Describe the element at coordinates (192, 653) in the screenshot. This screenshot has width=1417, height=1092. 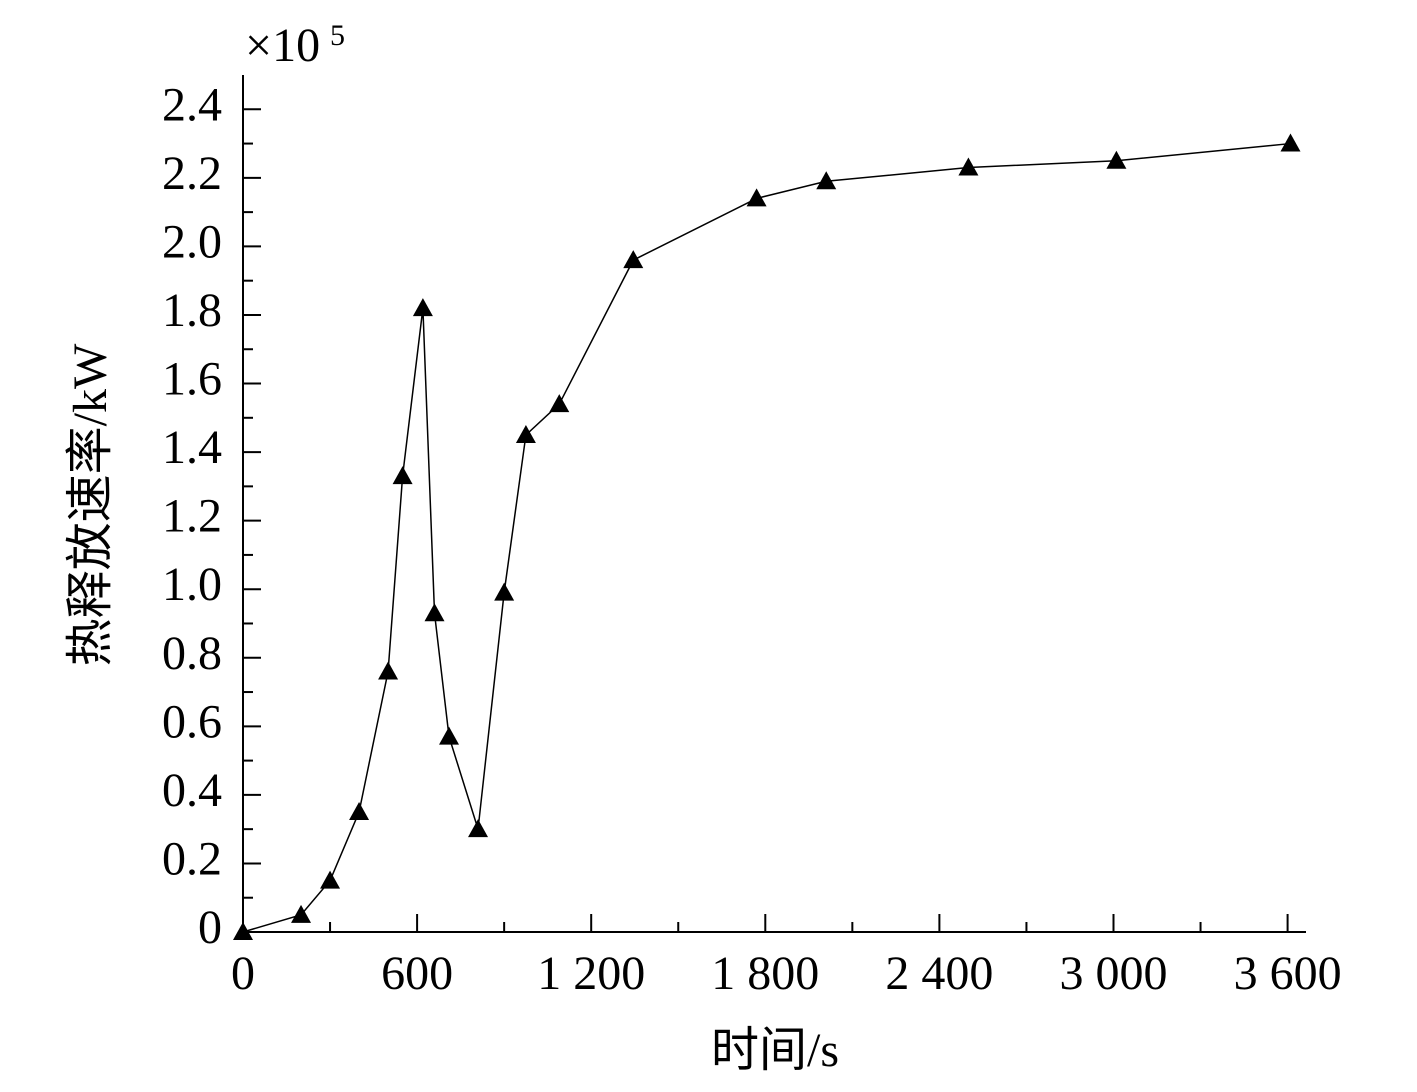
I see `y-tick-label: 0.8` at that location.